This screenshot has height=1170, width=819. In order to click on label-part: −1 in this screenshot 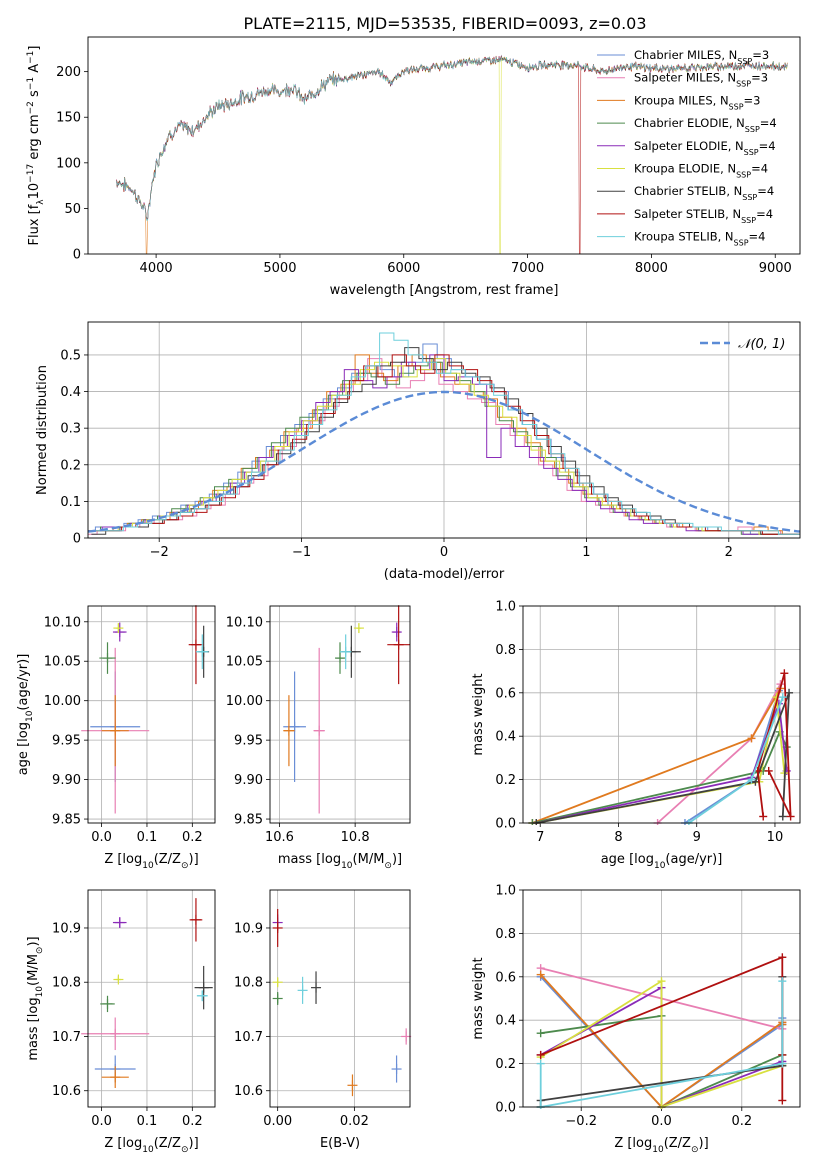, I will do `click(31, 57)`.